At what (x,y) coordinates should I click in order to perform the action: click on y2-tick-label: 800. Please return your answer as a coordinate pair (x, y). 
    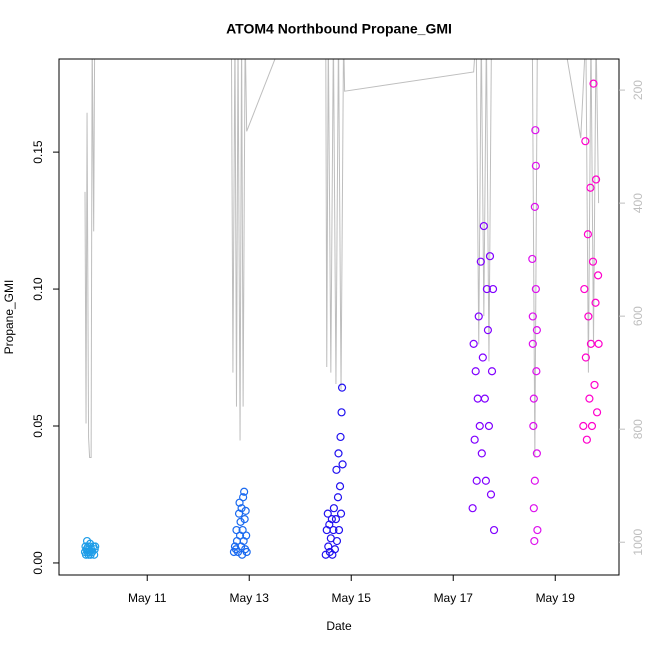
    Looking at the image, I should click on (638, 429).